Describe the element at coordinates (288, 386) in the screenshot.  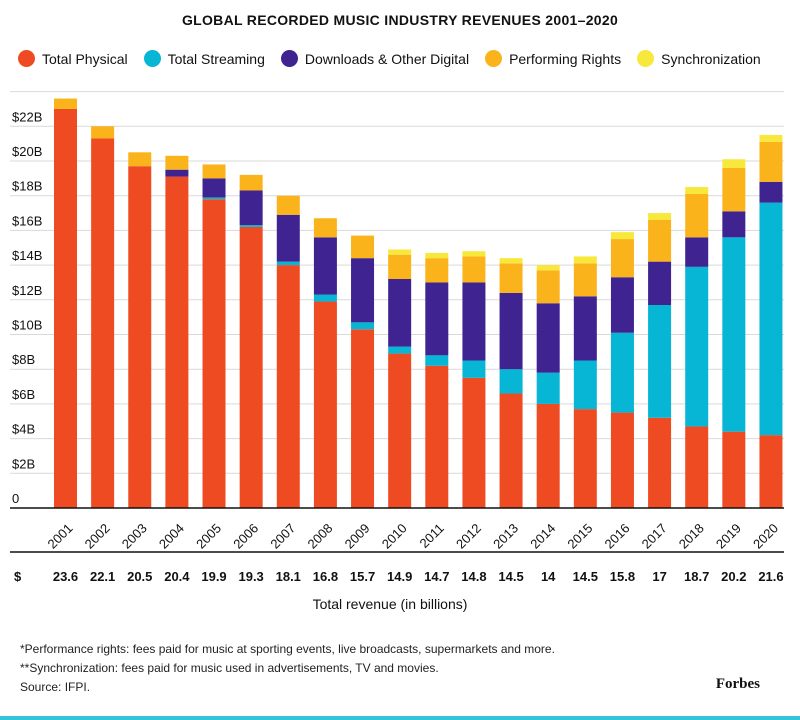
I see `bar-segment-physical-2007` at that location.